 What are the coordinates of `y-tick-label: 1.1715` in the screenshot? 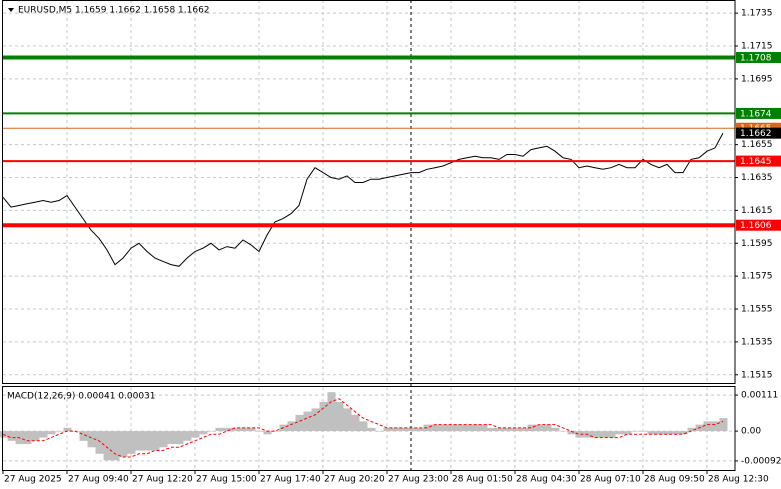 It's located at (757, 47).